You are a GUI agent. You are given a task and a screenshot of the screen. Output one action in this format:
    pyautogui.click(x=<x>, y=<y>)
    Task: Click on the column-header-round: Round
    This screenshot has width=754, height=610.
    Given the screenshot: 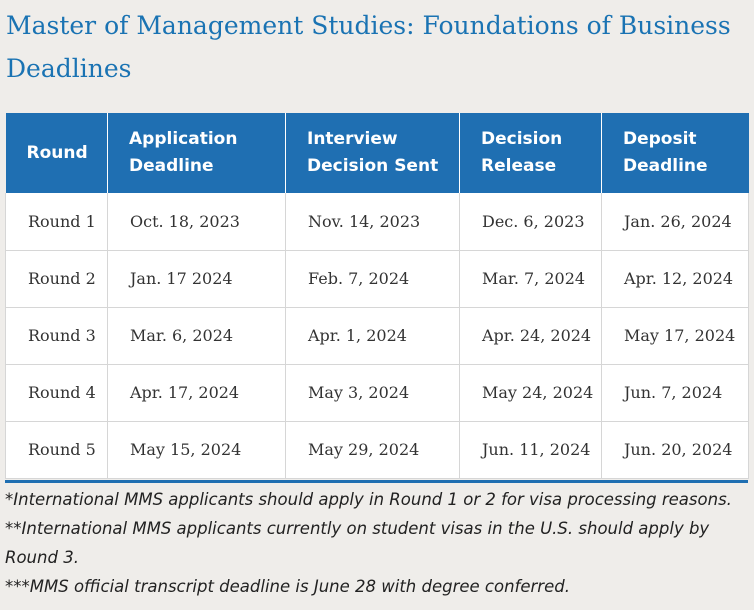 What is the action you would take?
    pyautogui.click(x=56, y=153)
    